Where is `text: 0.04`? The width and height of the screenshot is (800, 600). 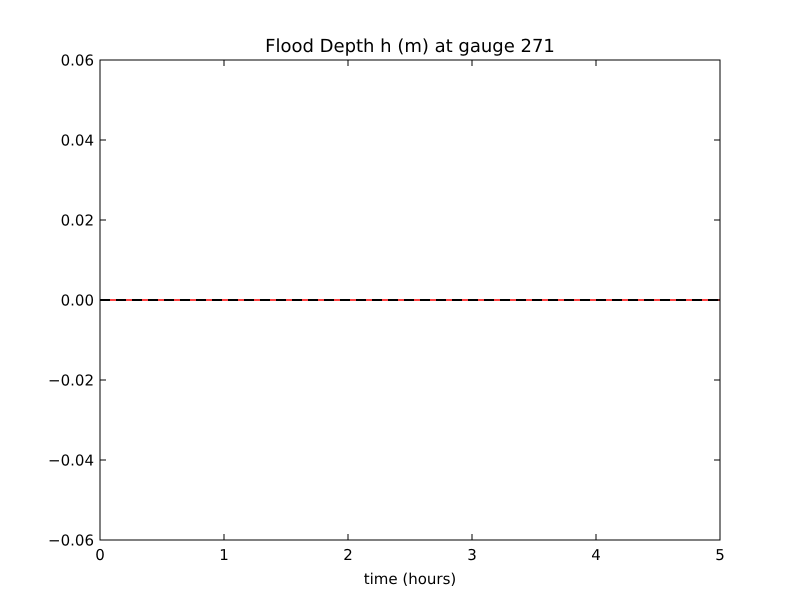 text: 0.04 is located at coordinates (77, 140).